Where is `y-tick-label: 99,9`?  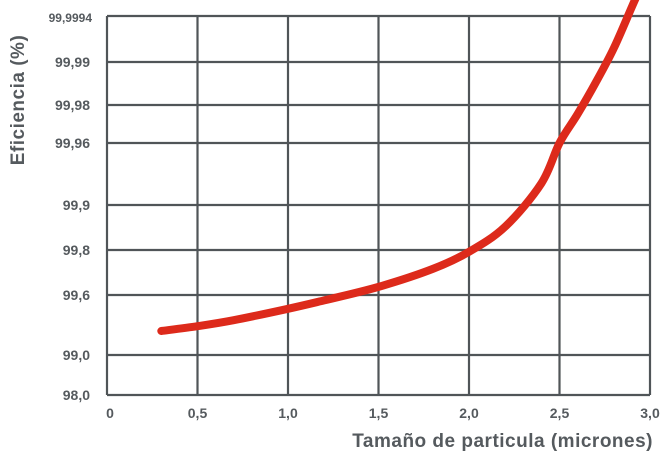
y-tick-label: 99,9 is located at coordinates (76, 205).